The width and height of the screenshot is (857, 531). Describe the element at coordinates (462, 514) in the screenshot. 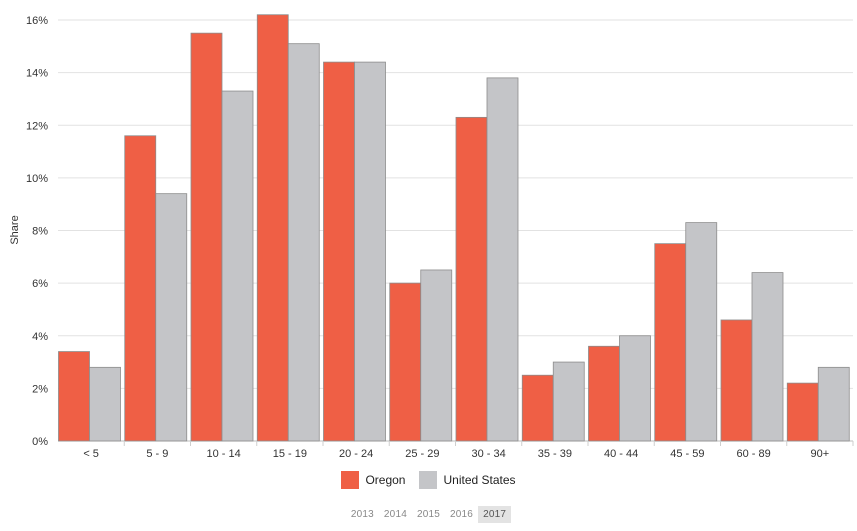

I see `year-button-2016: 2016` at that location.